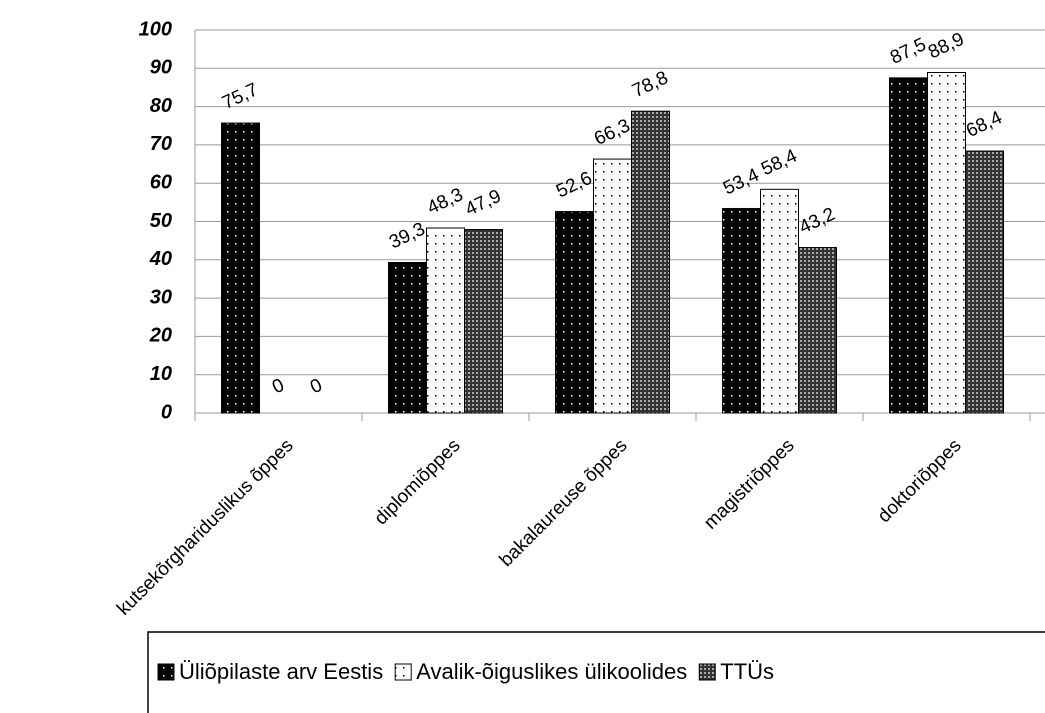  What do you see at coordinates (205, 527) in the screenshot?
I see `x-tick-label: kutsekõrghariduslikus õppes` at bounding box center [205, 527].